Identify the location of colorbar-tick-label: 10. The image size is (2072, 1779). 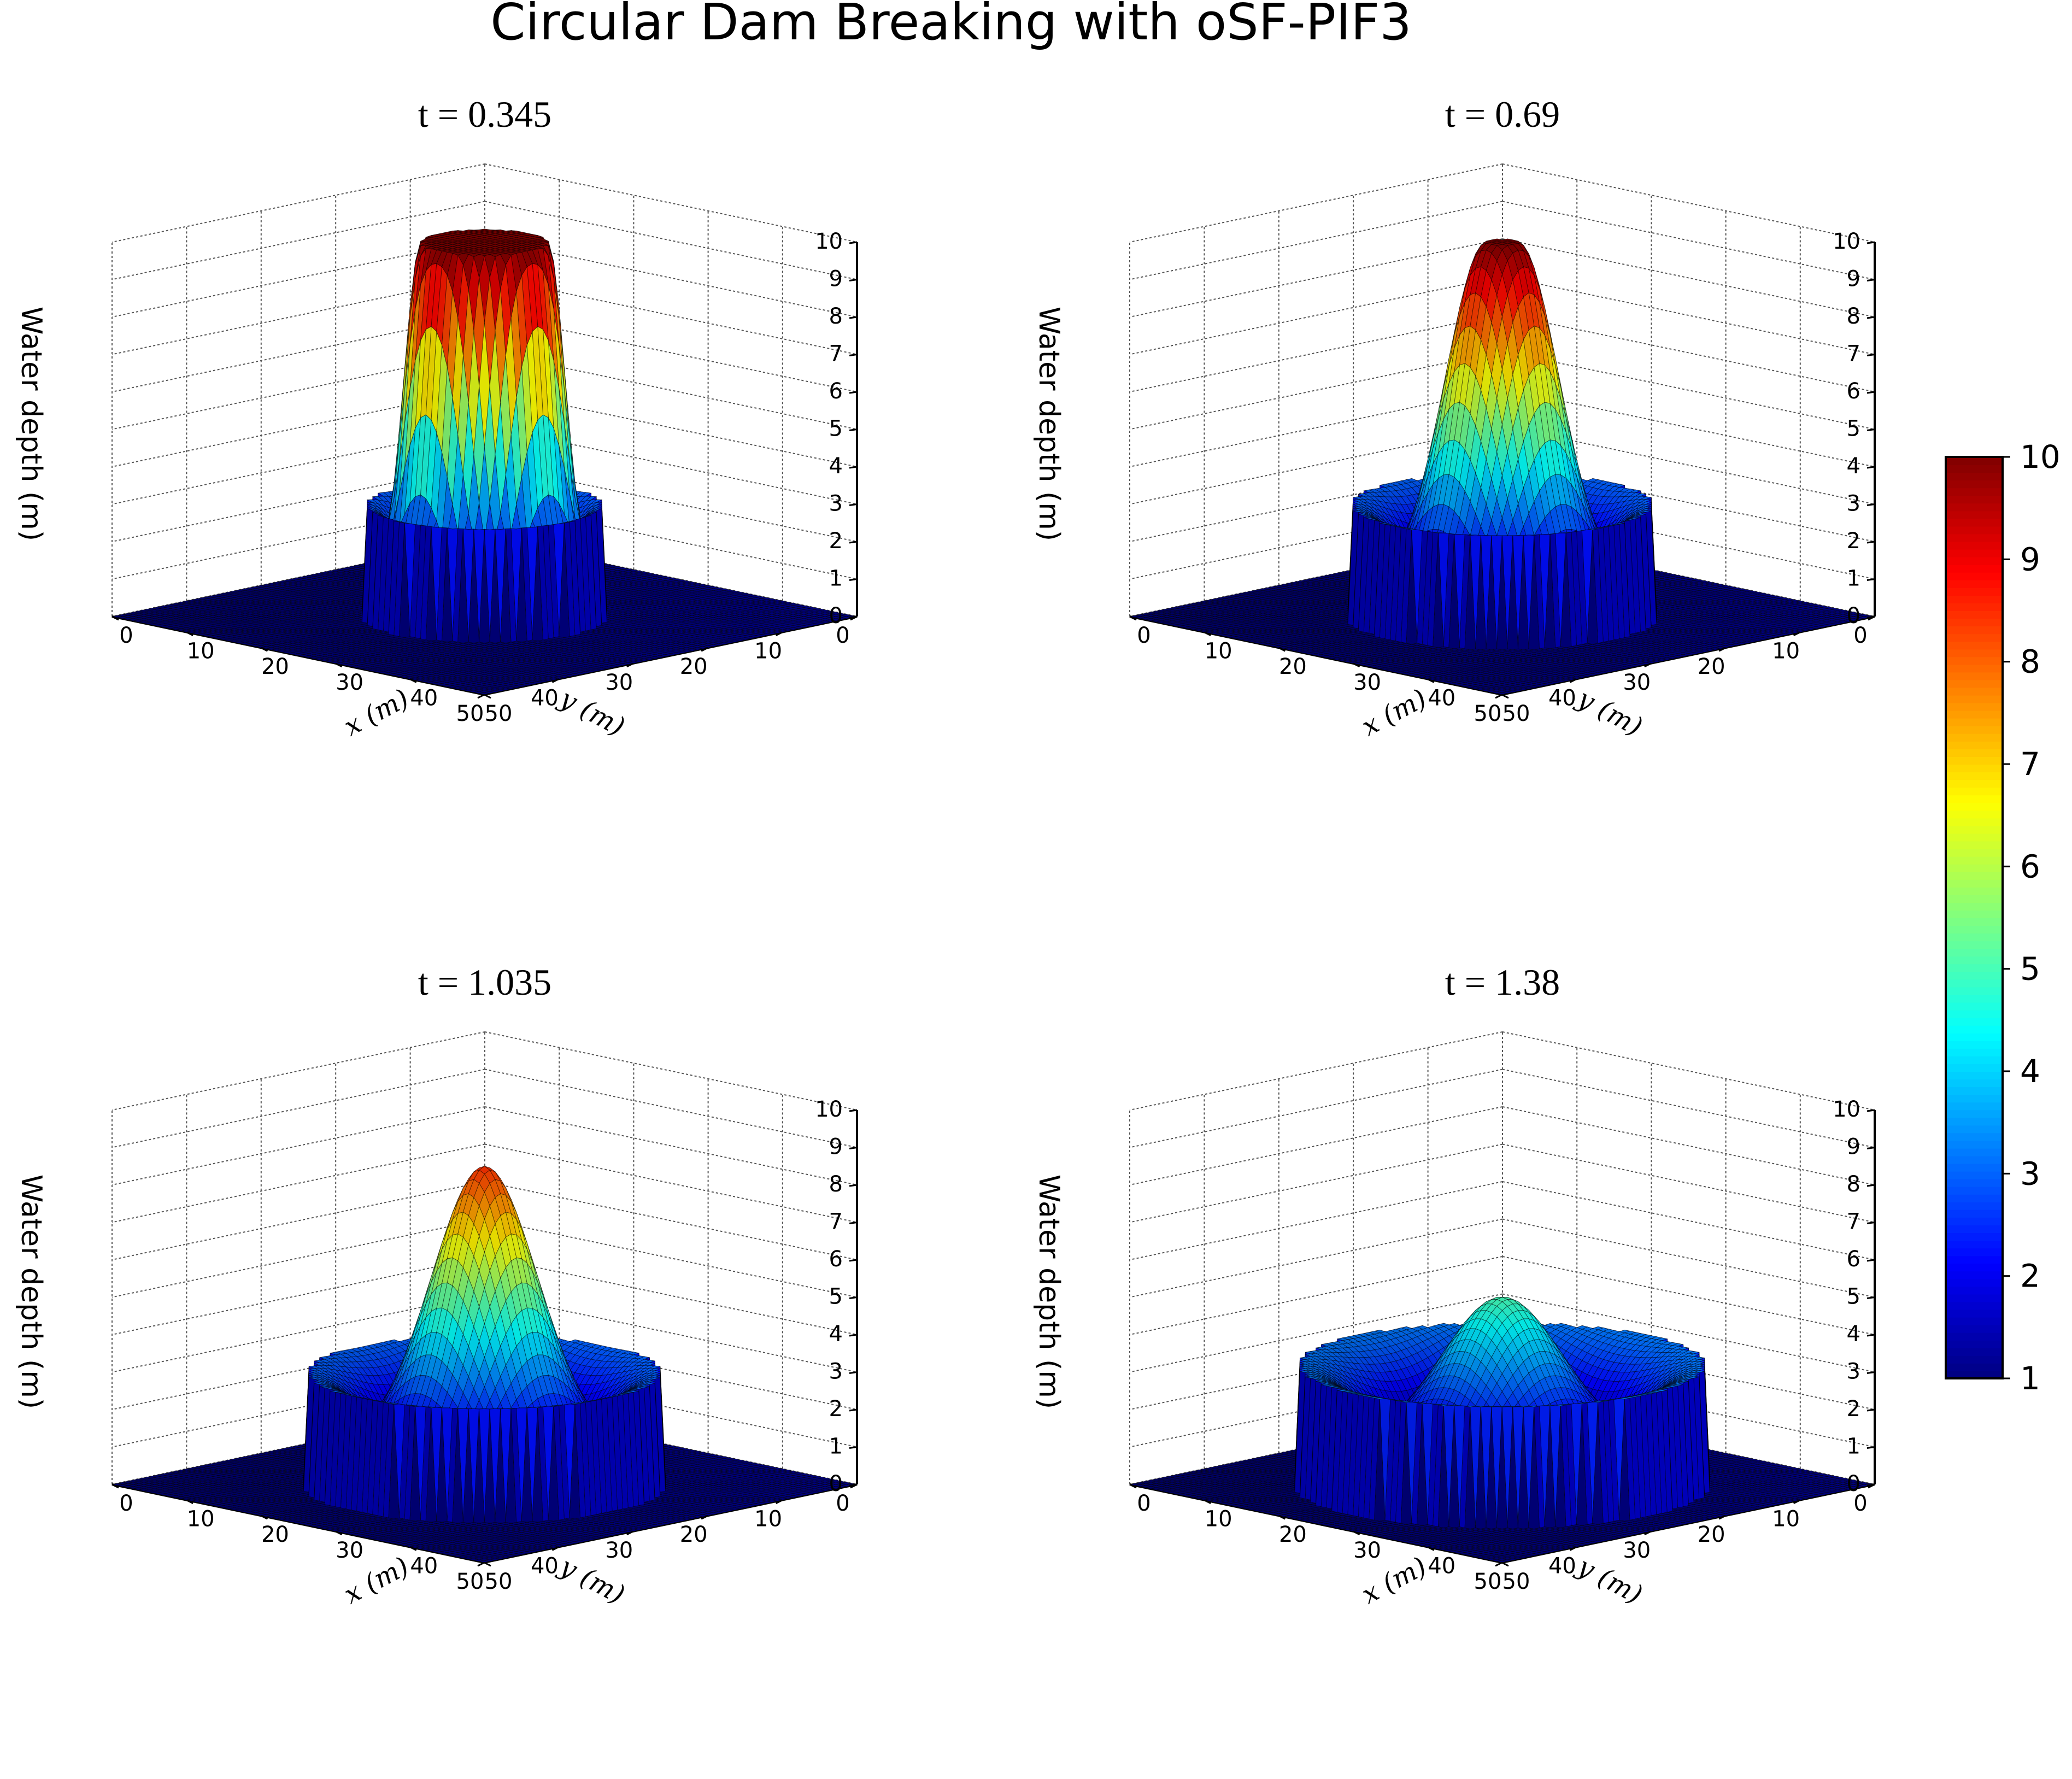
(2040, 457).